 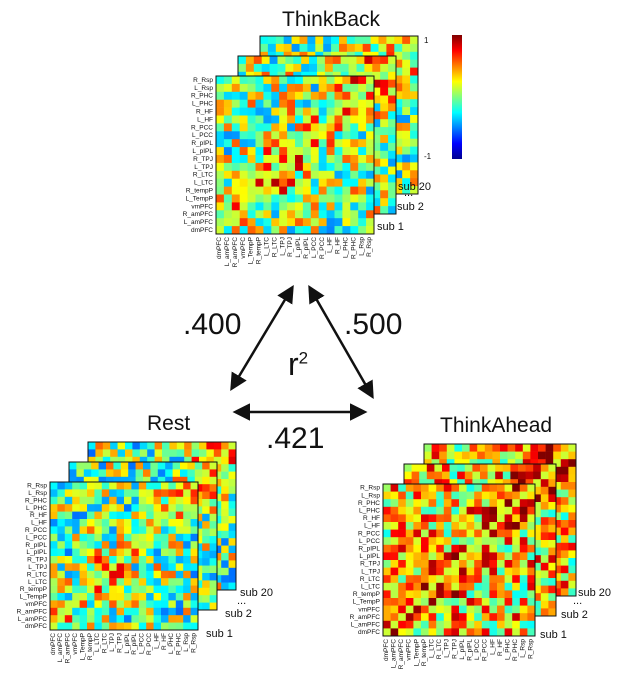 What do you see at coordinates (500, 647) in the screenshot?
I see `x-tick-label: R_HF` at bounding box center [500, 647].